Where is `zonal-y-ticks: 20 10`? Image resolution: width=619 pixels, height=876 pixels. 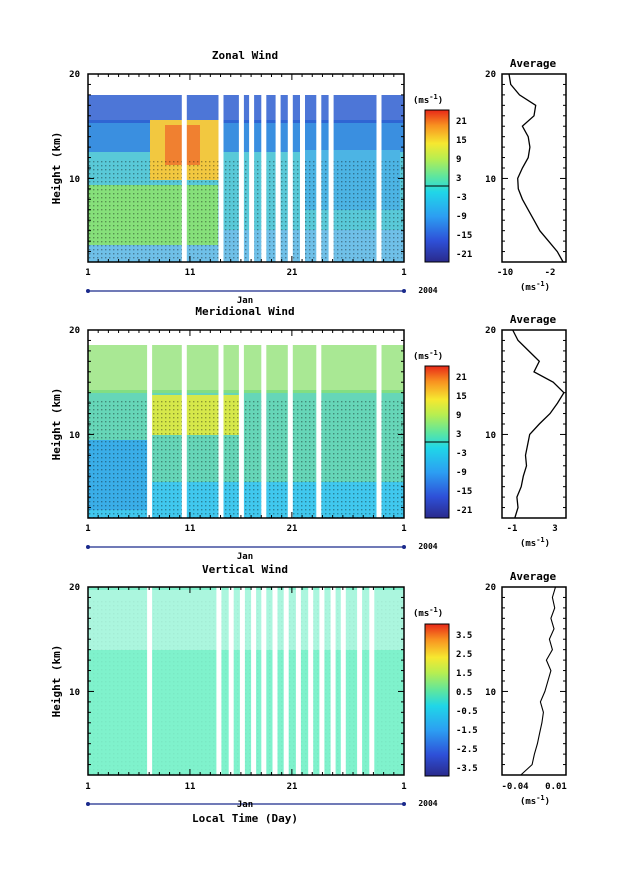 zonal-y-ticks: 20 10 is located at coordinates (74, 127).